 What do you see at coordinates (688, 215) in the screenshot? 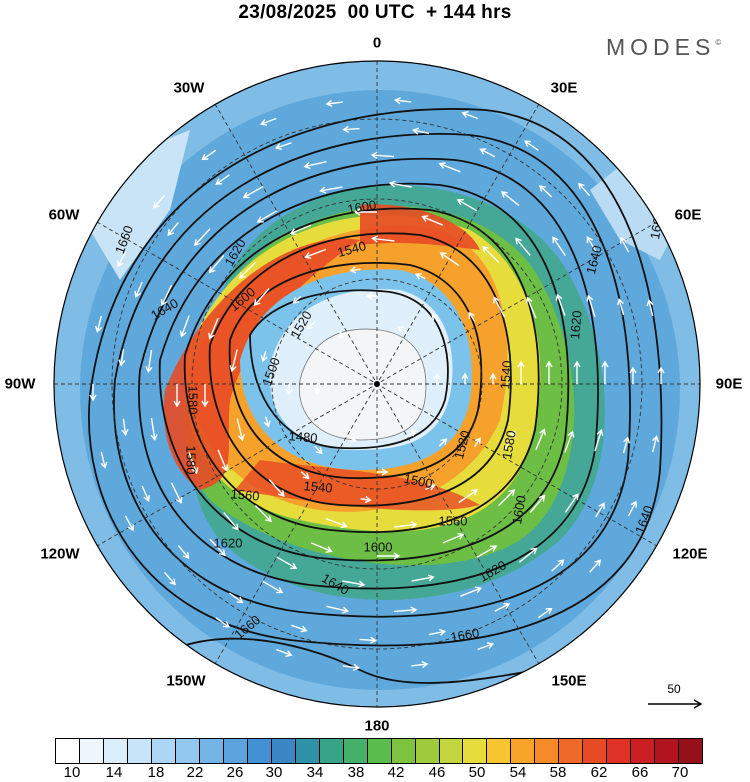
I see `lon-label-60e: 60E` at bounding box center [688, 215].